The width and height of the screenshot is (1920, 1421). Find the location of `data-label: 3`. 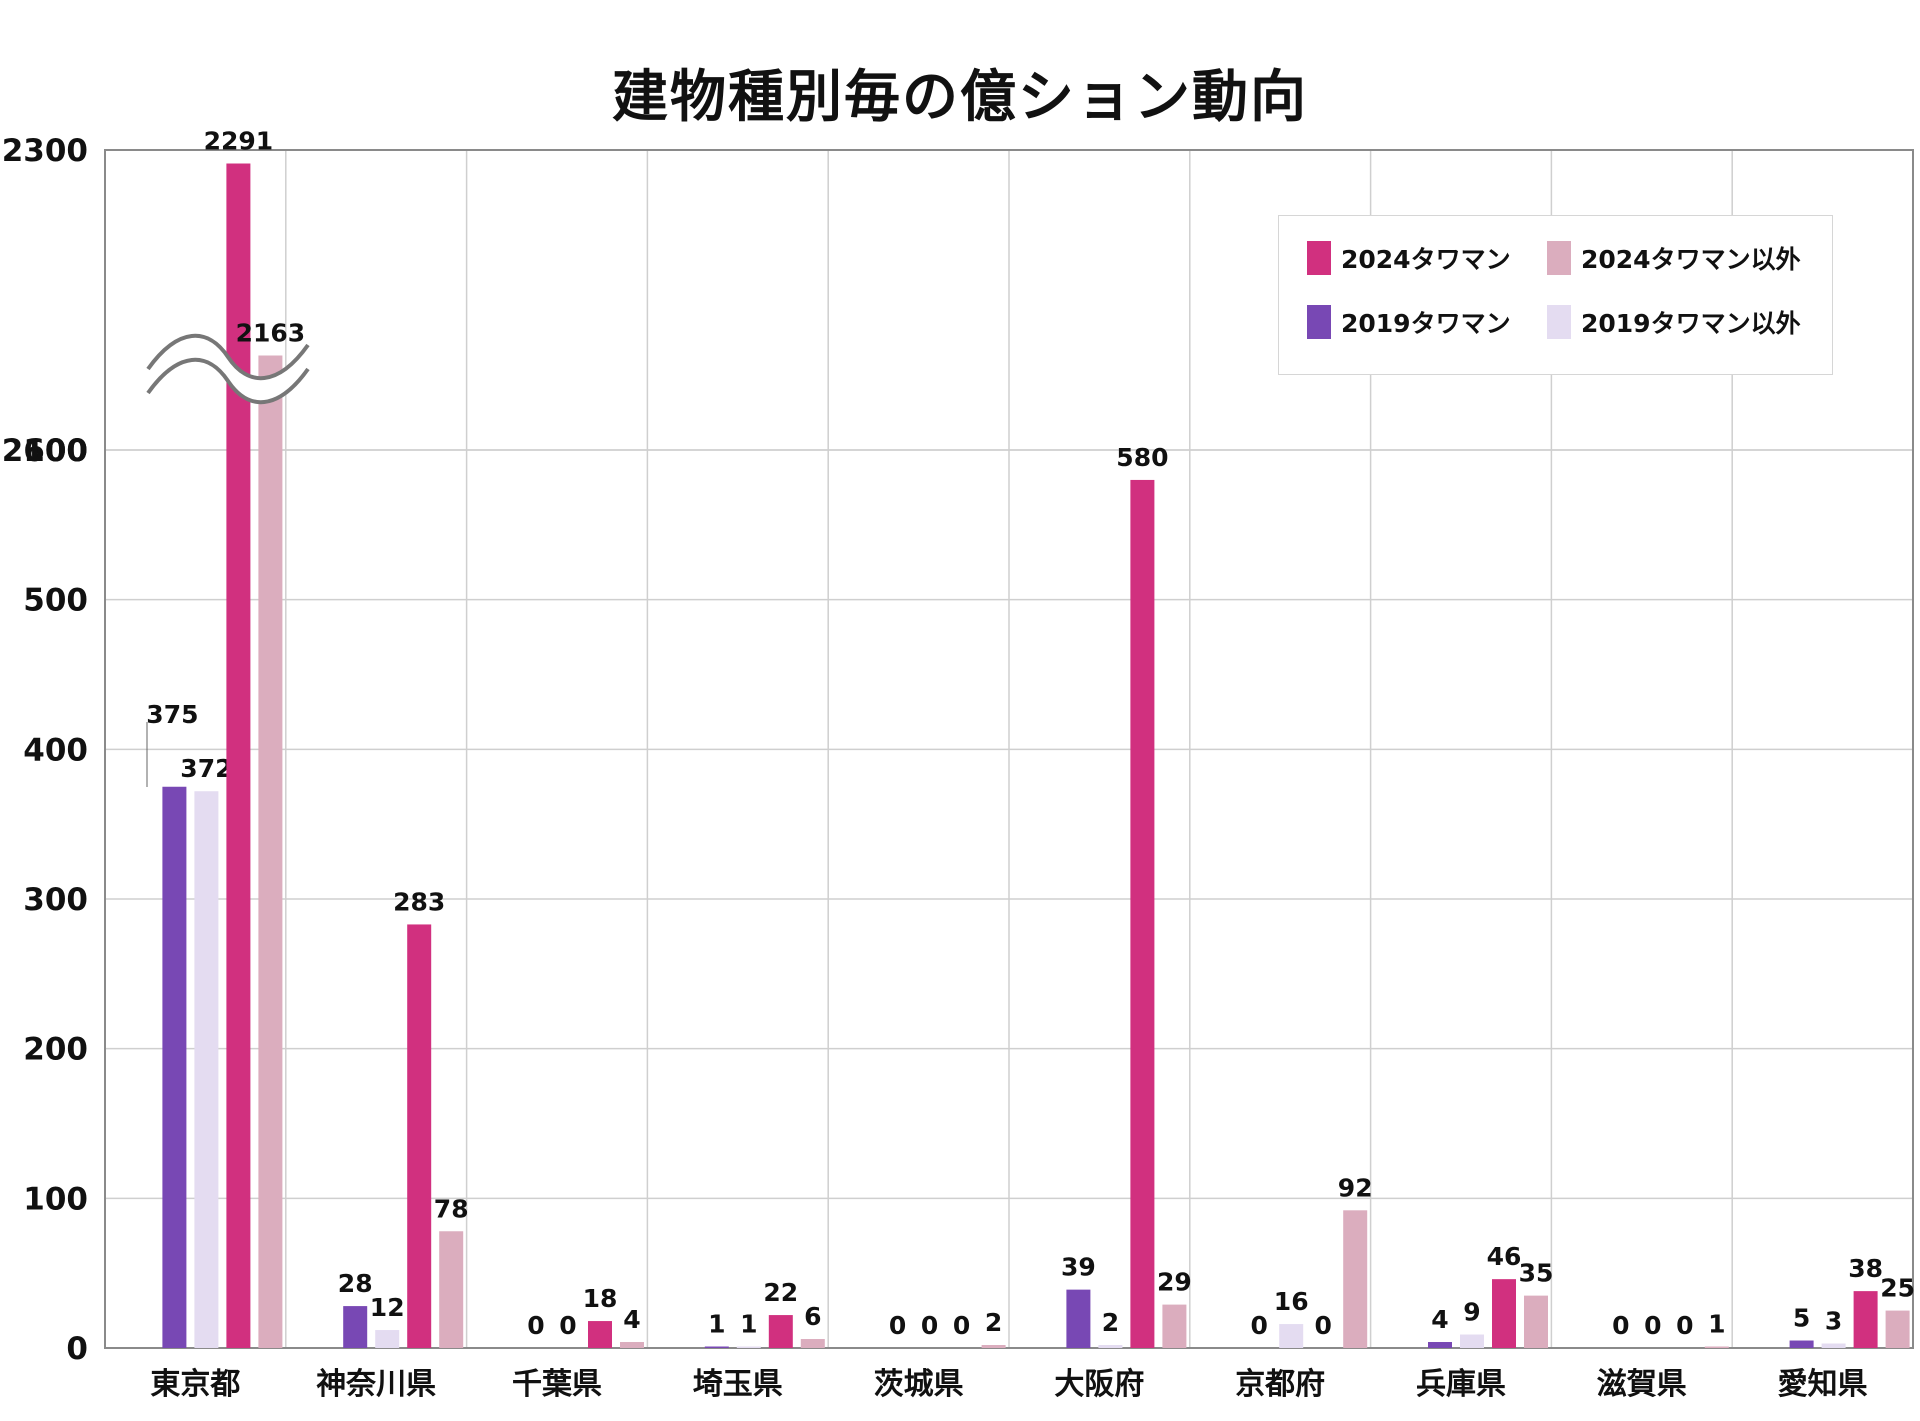

data-label: 3 is located at coordinates (1833, 1321).